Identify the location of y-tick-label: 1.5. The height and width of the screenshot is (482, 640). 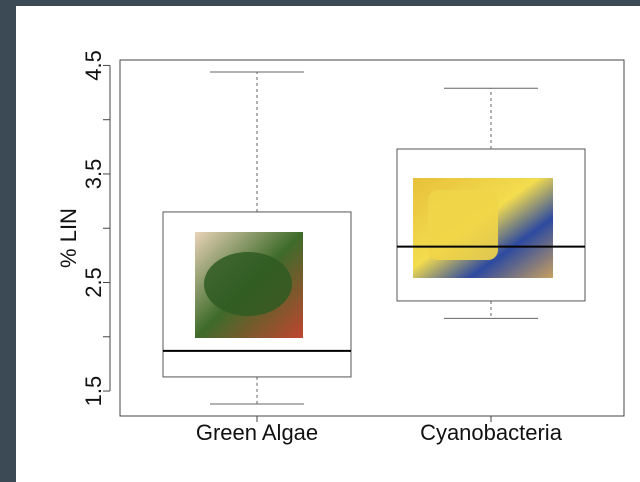
(93, 391).